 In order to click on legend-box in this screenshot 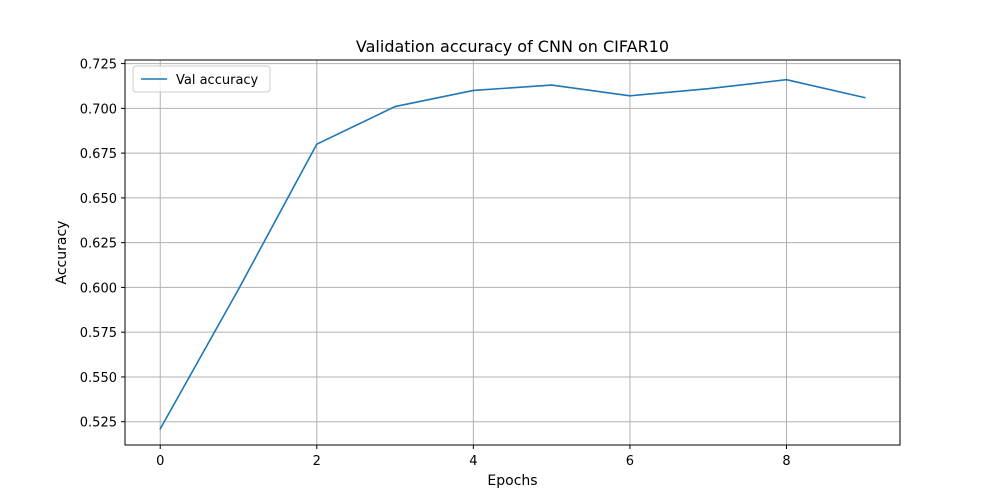, I will do `click(201, 79)`.